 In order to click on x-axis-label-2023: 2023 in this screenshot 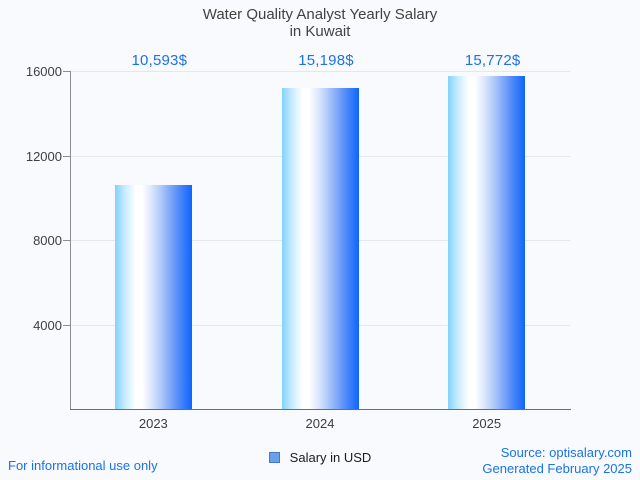, I will do `click(153, 423)`.